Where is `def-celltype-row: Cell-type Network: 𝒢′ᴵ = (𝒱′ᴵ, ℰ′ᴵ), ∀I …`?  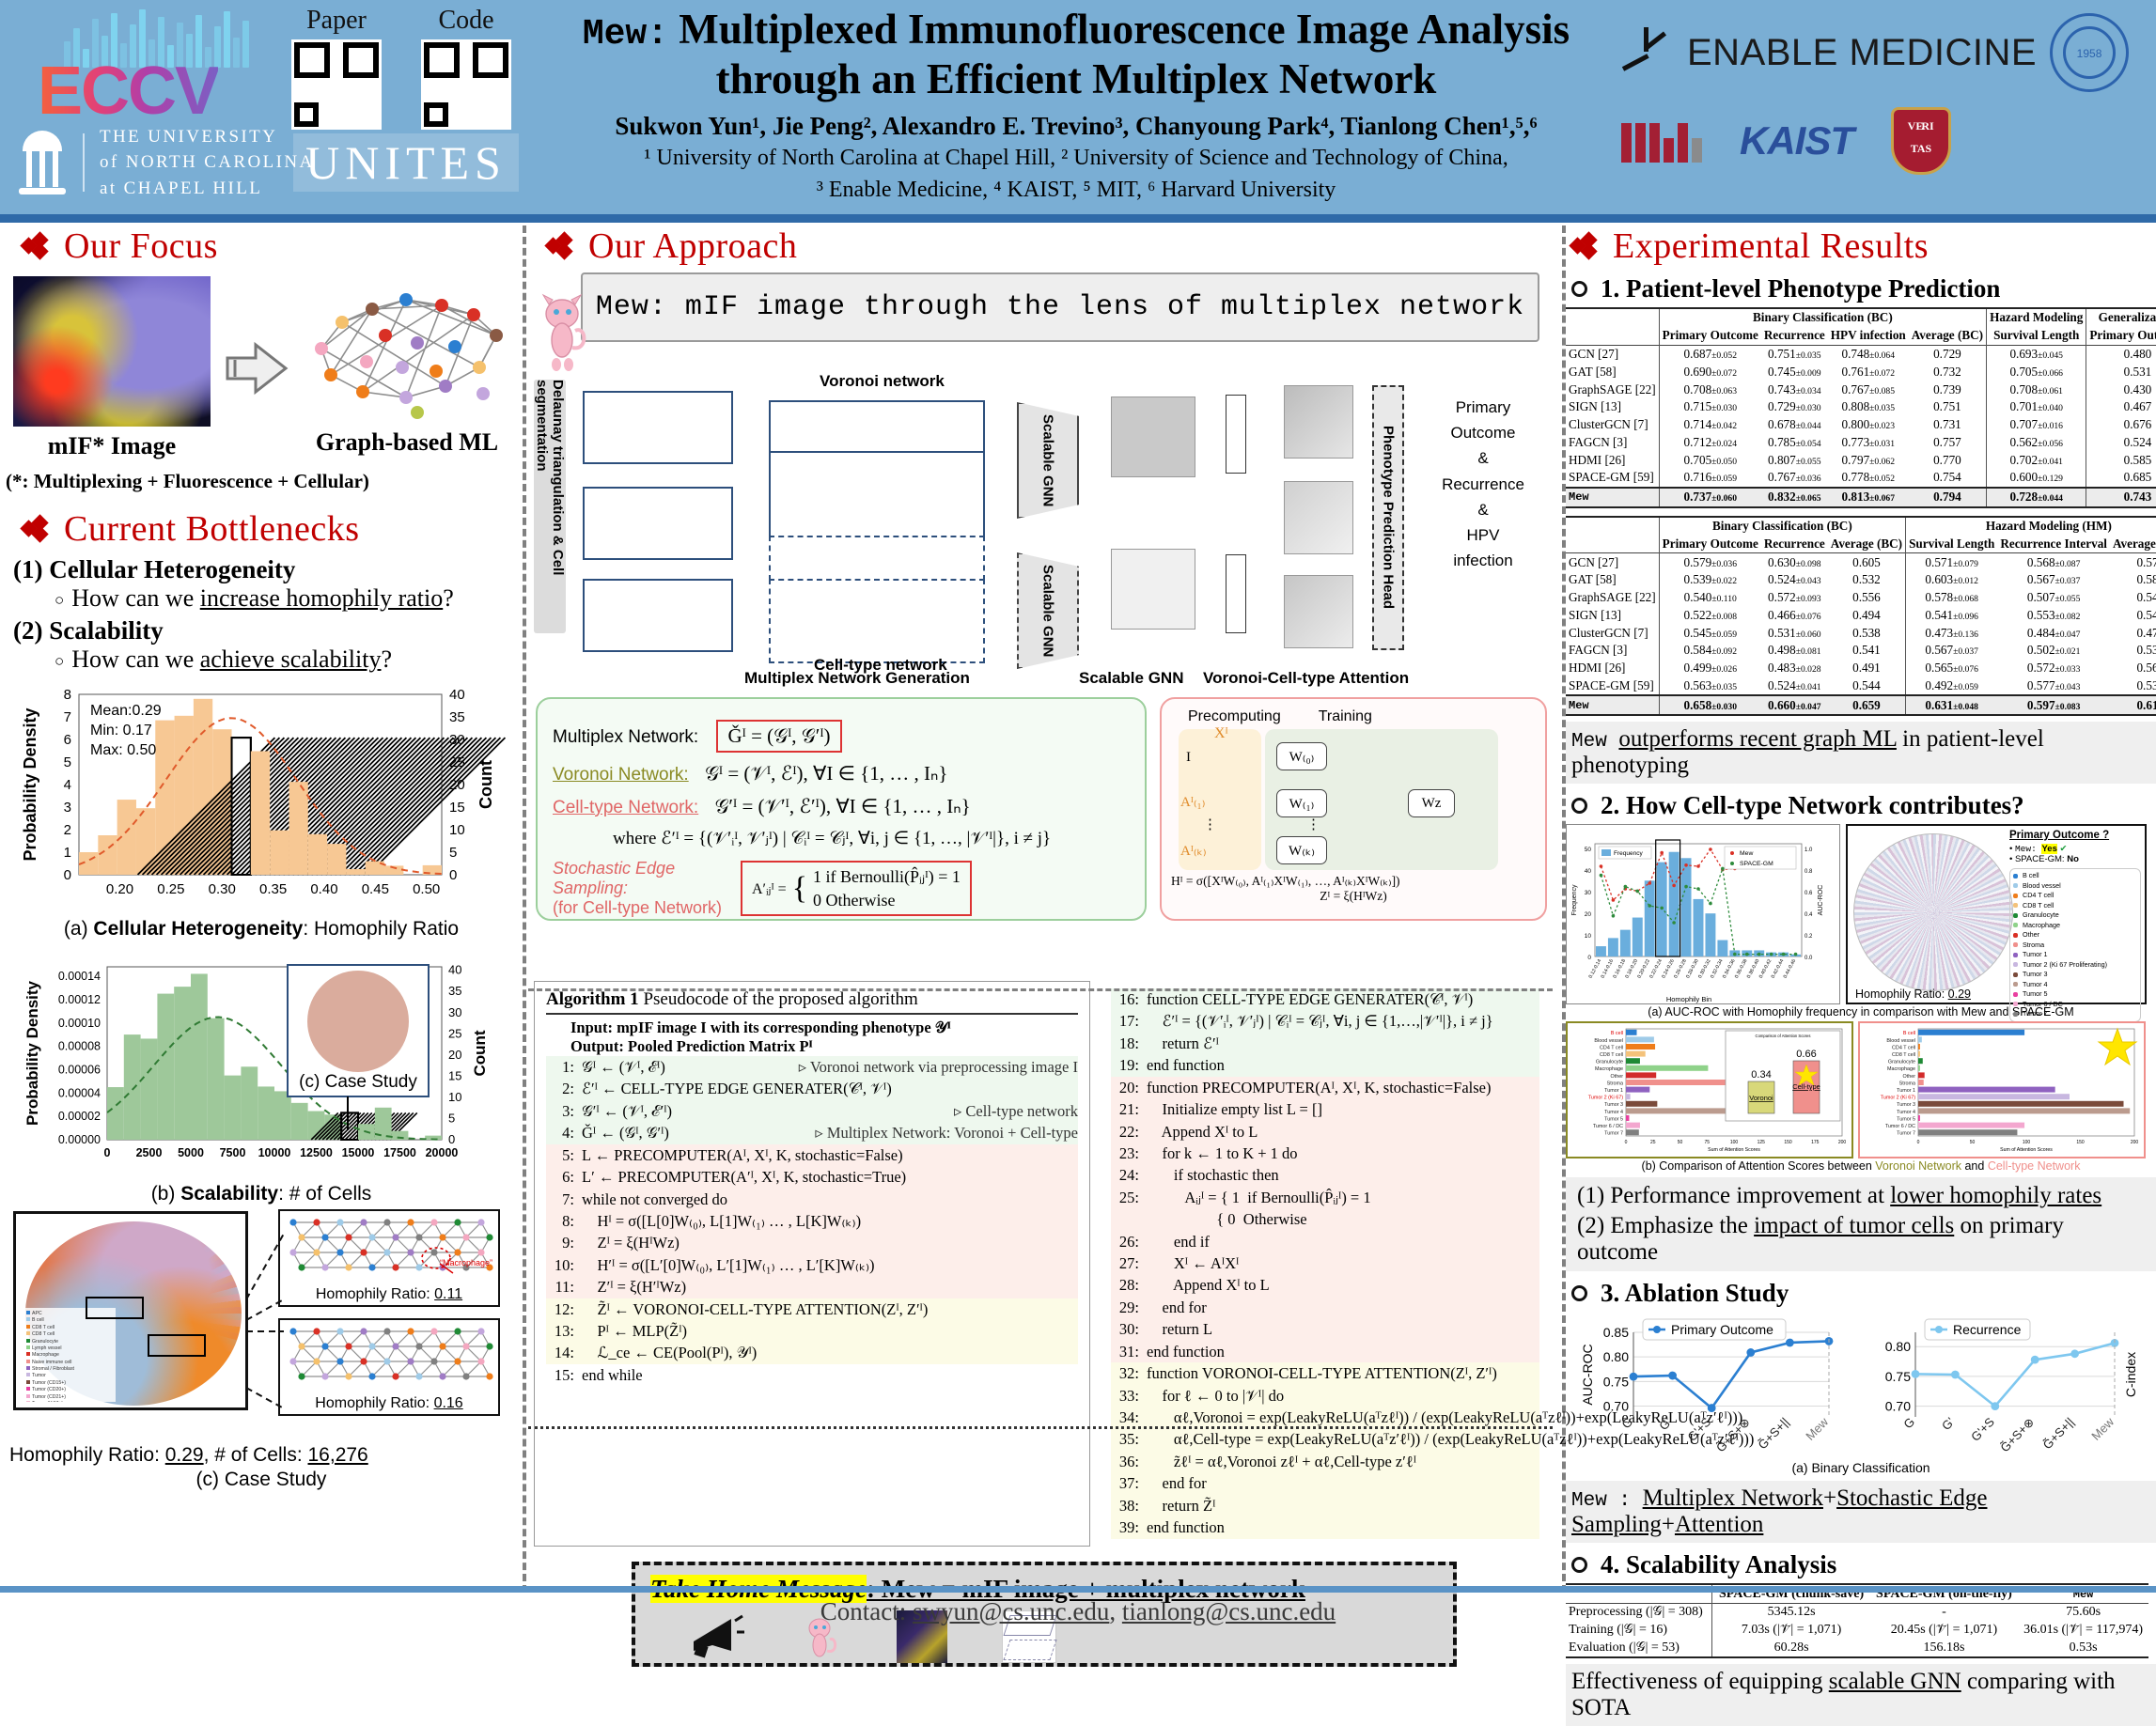 def-celltype-row: Cell-type Network: 𝒢′ᴵ = (𝒱′ᴵ, ℰ′ᴵ), ∀I … is located at coordinates (842, 806).